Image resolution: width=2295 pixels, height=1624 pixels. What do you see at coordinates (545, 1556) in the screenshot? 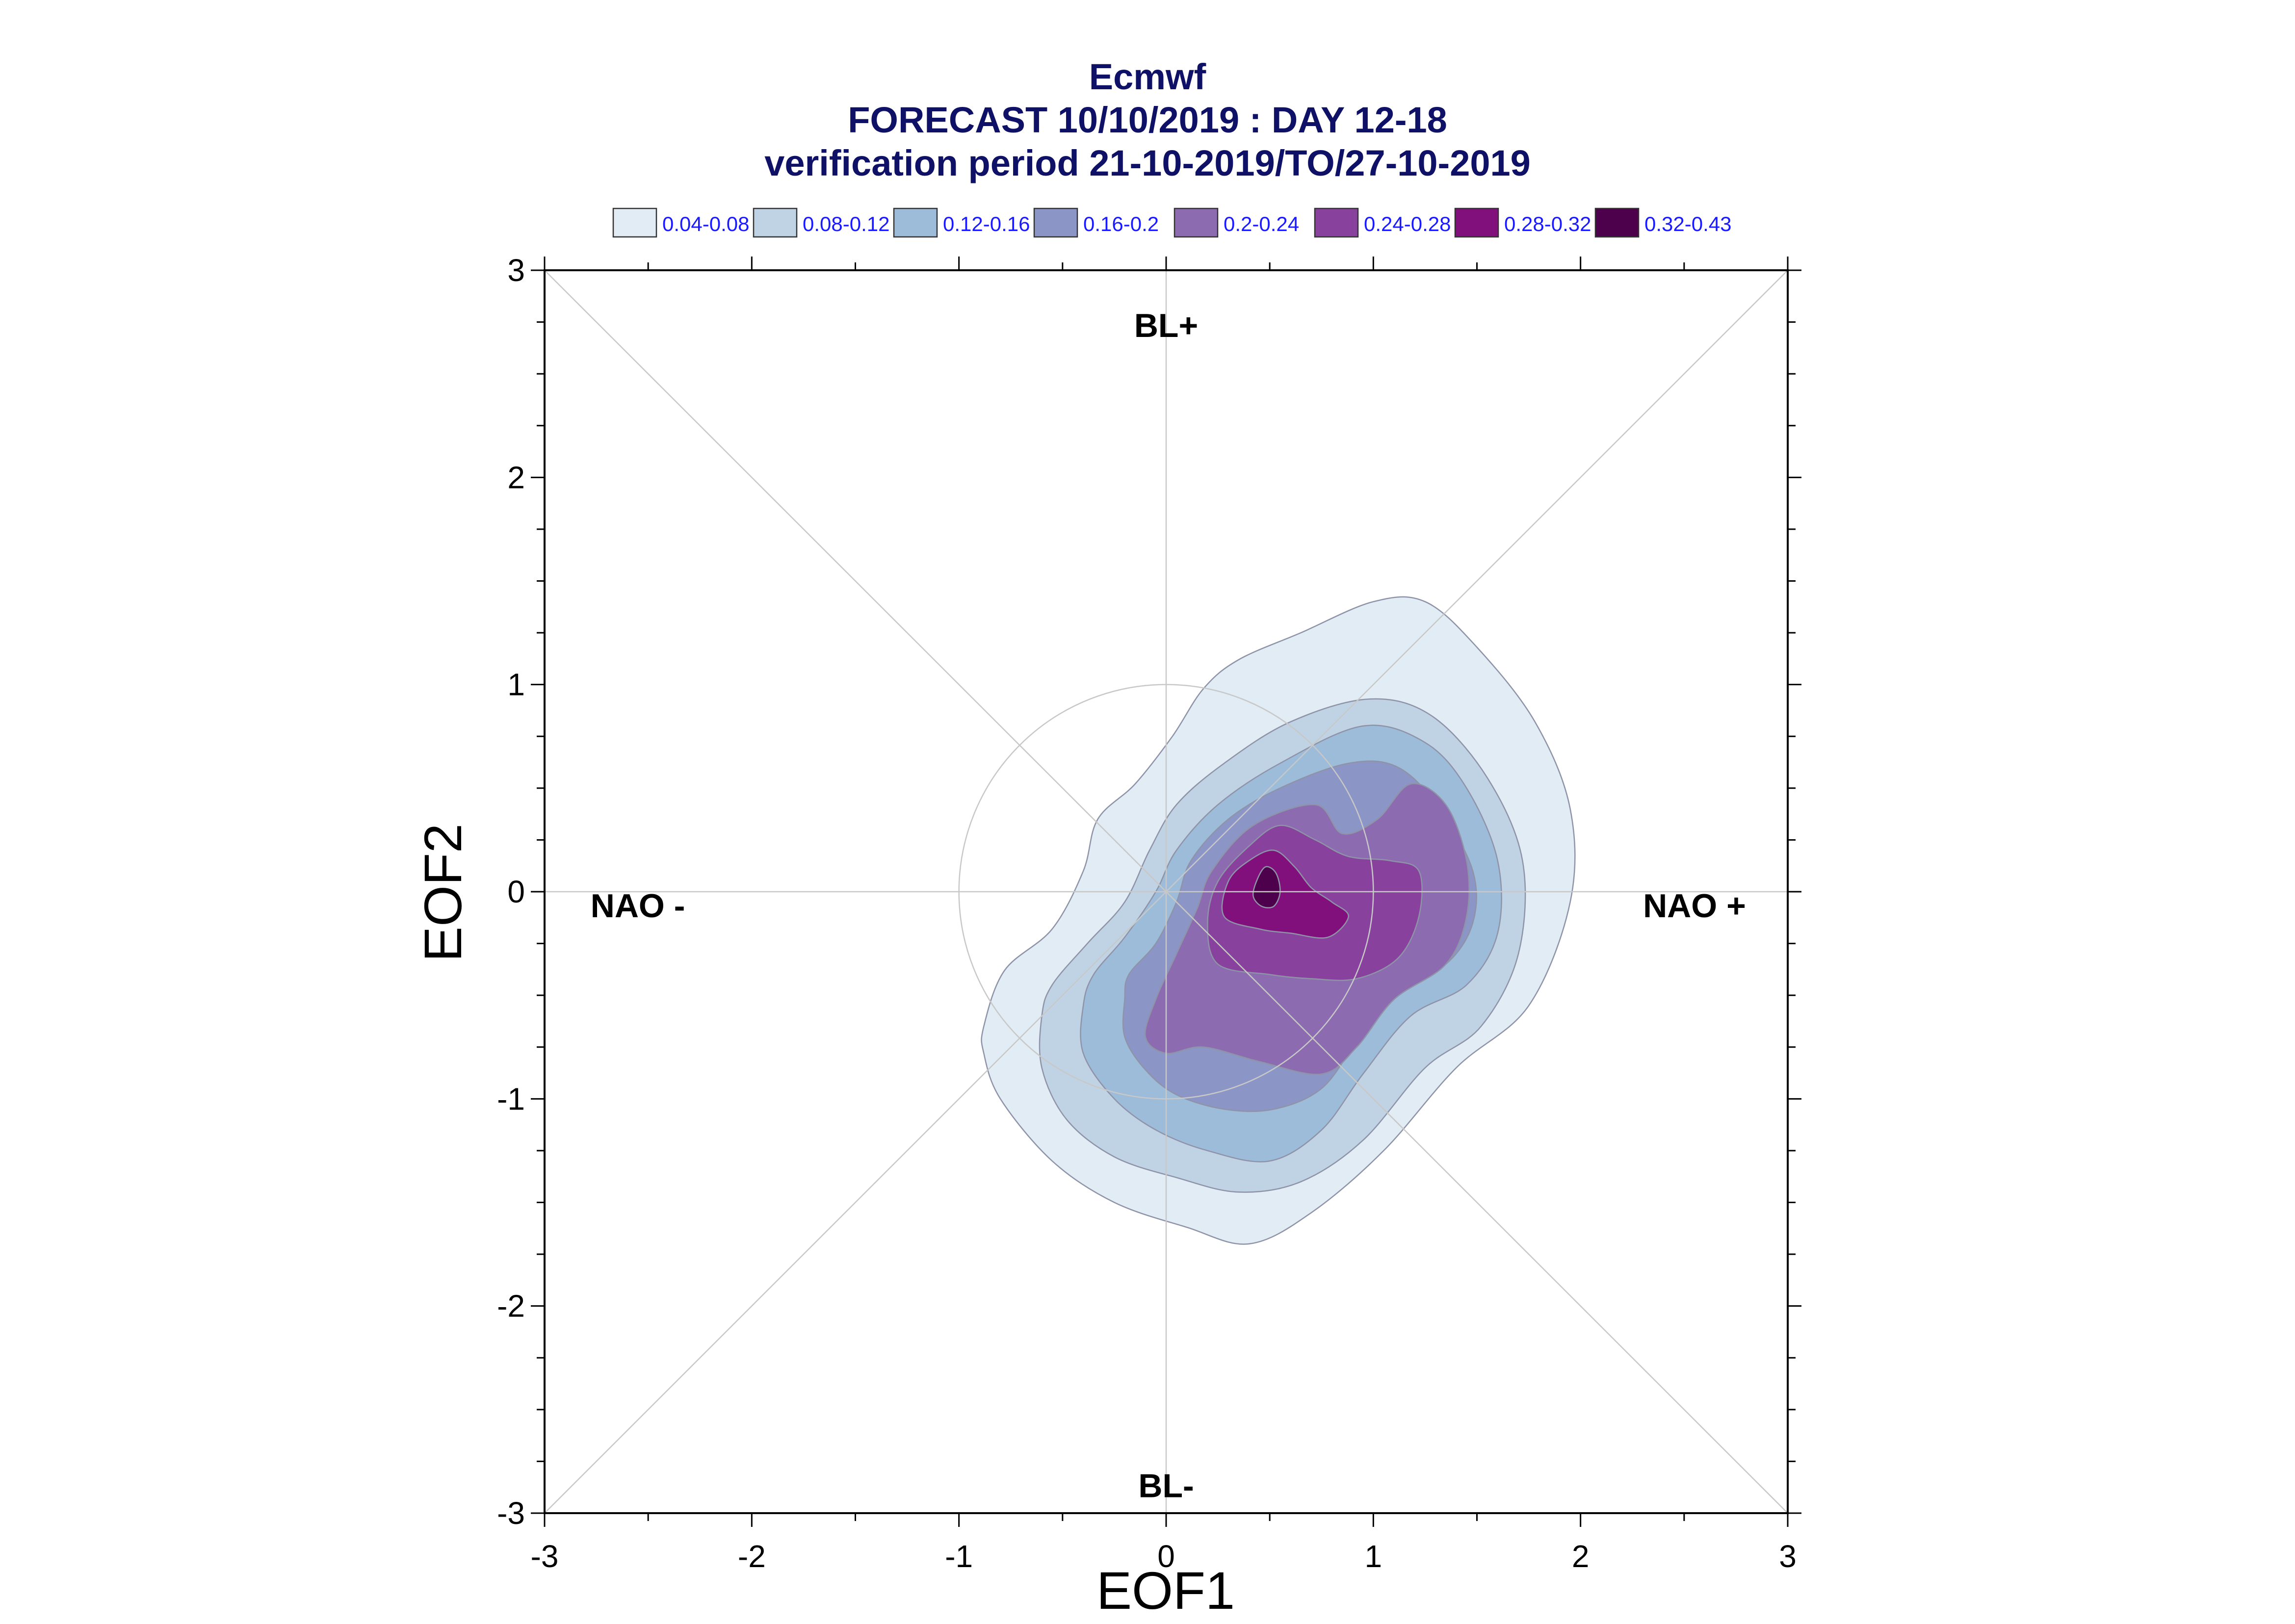
I see `x-tick-label: -3` at bounding box center [545, 1556].